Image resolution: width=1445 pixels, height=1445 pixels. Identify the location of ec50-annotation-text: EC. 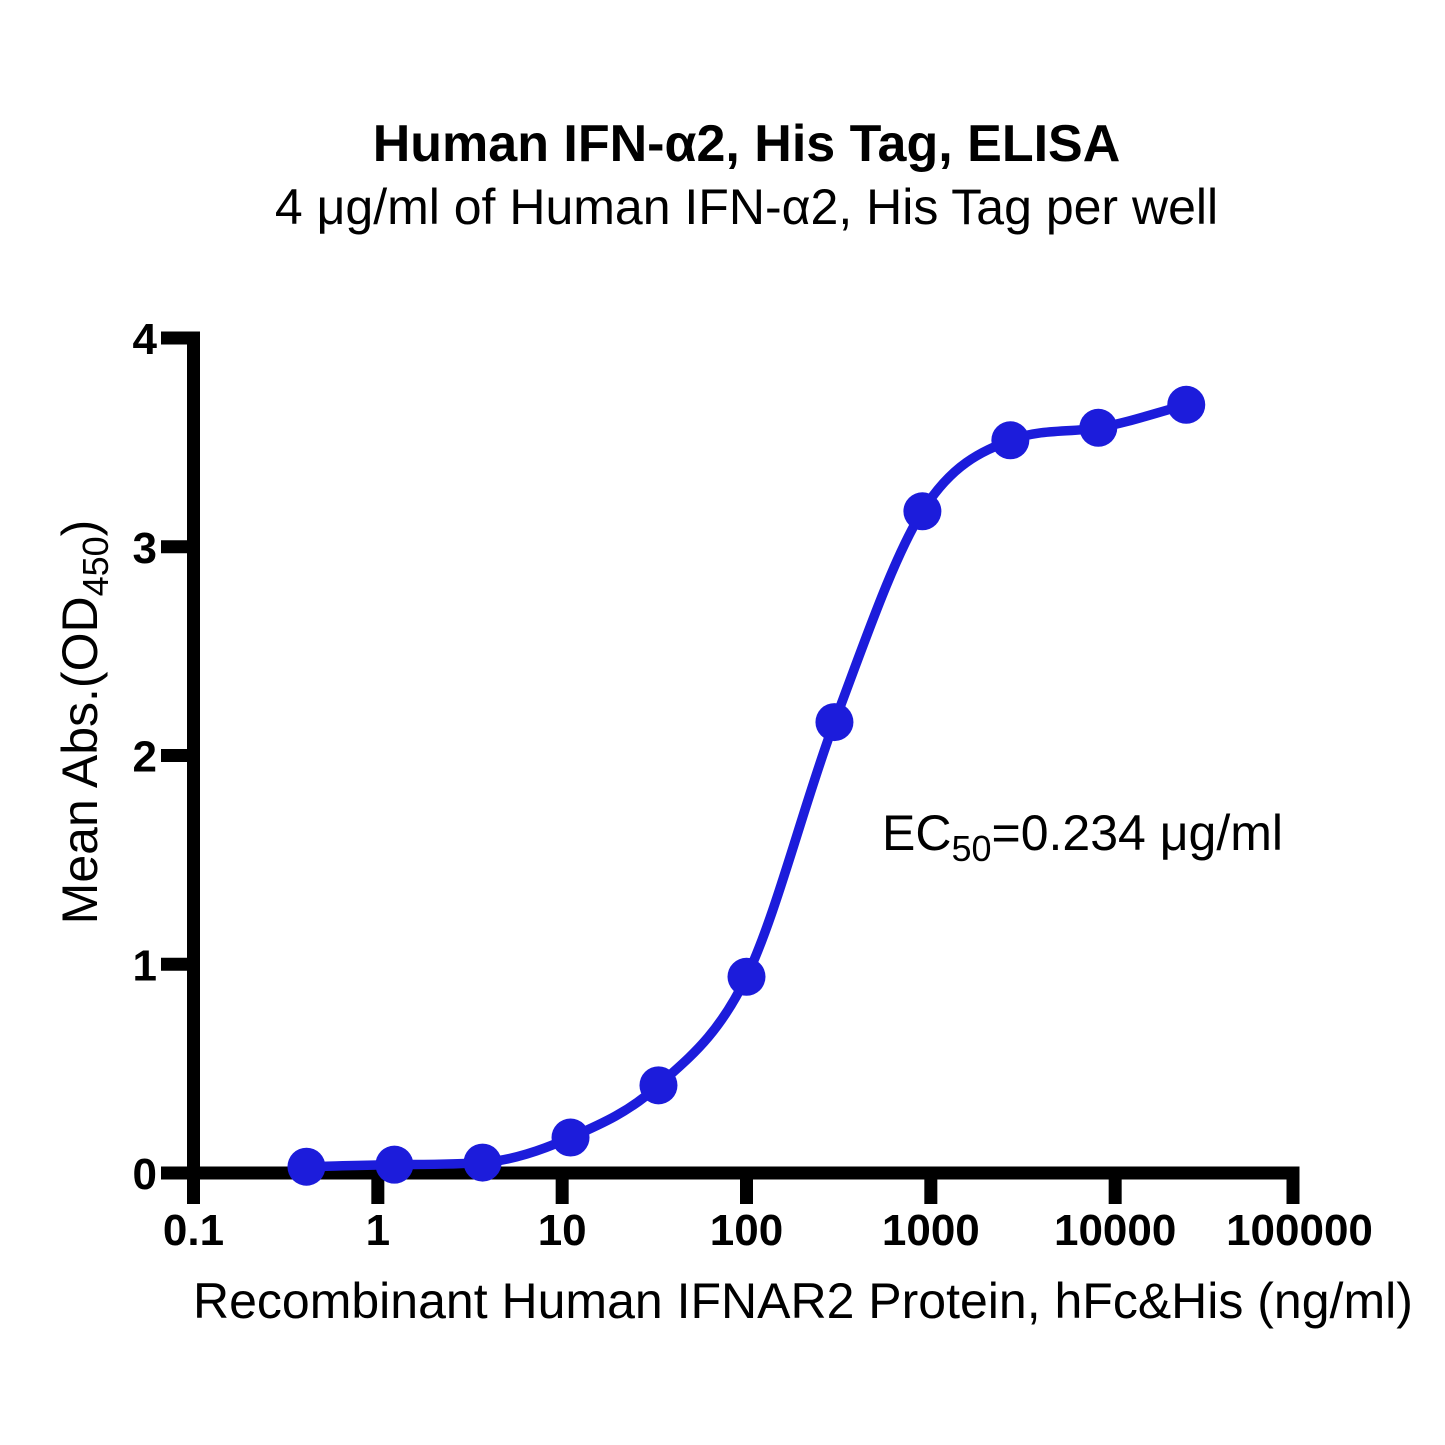
(917, 833).